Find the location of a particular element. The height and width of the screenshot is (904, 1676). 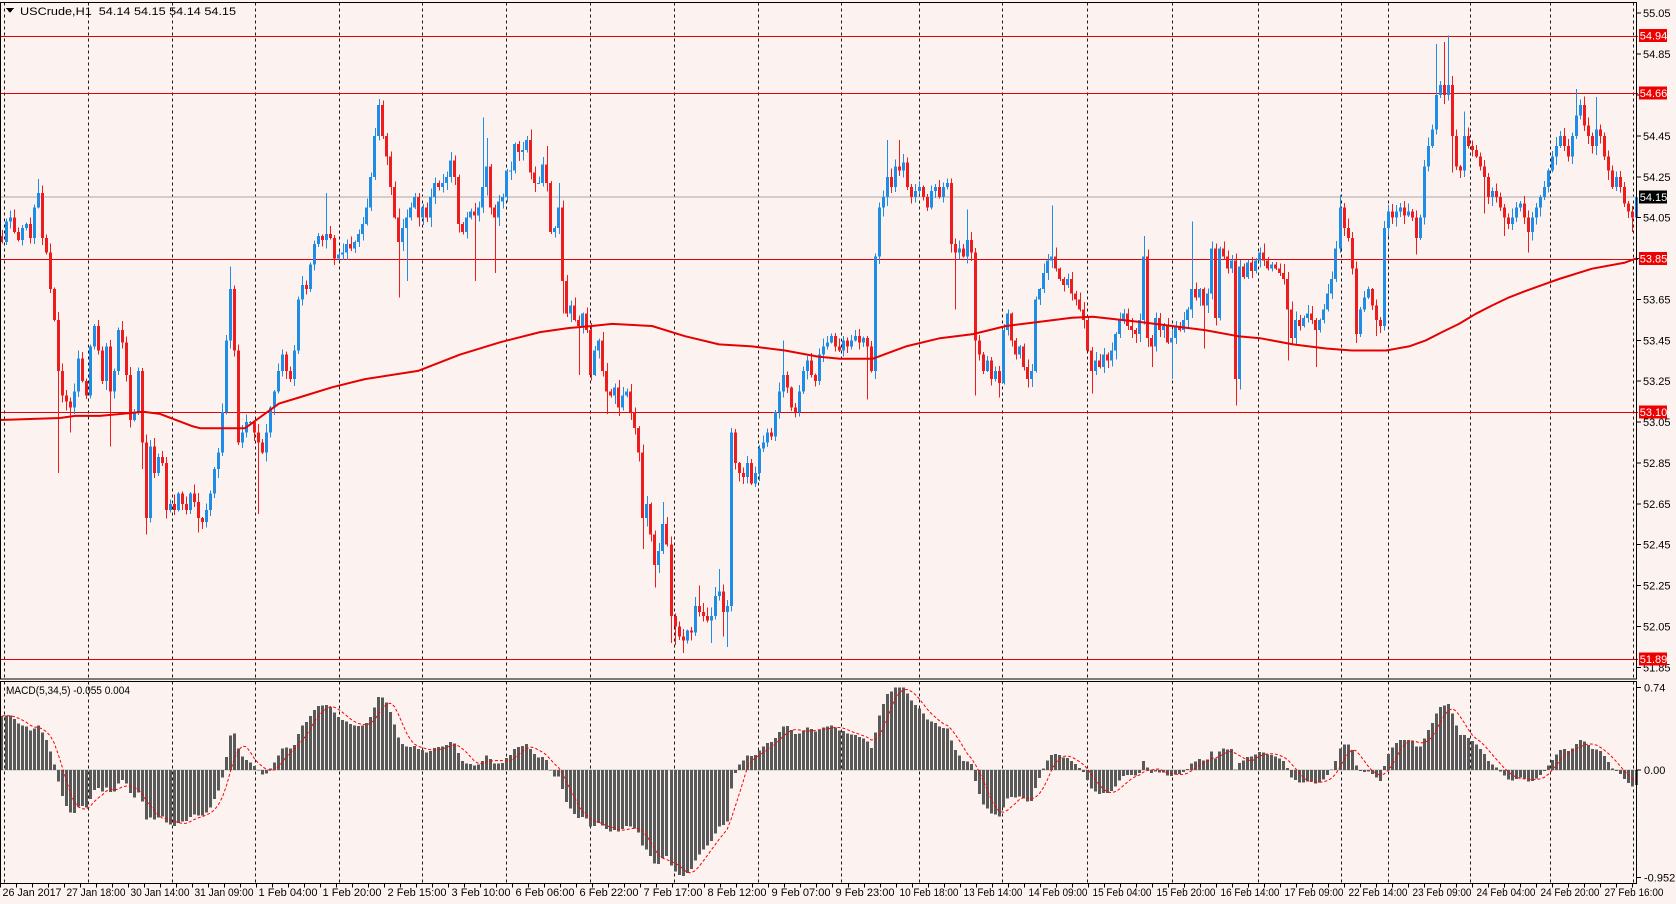

svg-text: 52.05 is located at coordinates (1657, 627).